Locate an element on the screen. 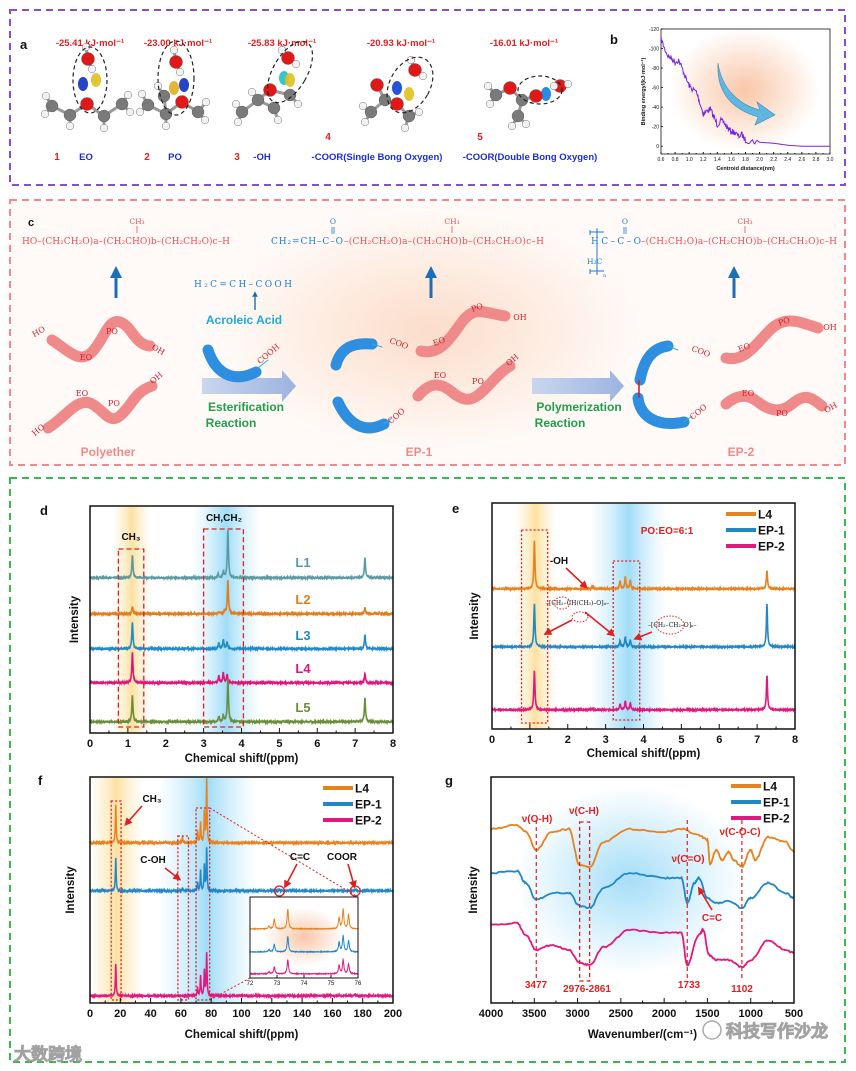 This screenshot has width=856, height=1071. x-tick-label: 2.2 is located at coordinates (773, 160).